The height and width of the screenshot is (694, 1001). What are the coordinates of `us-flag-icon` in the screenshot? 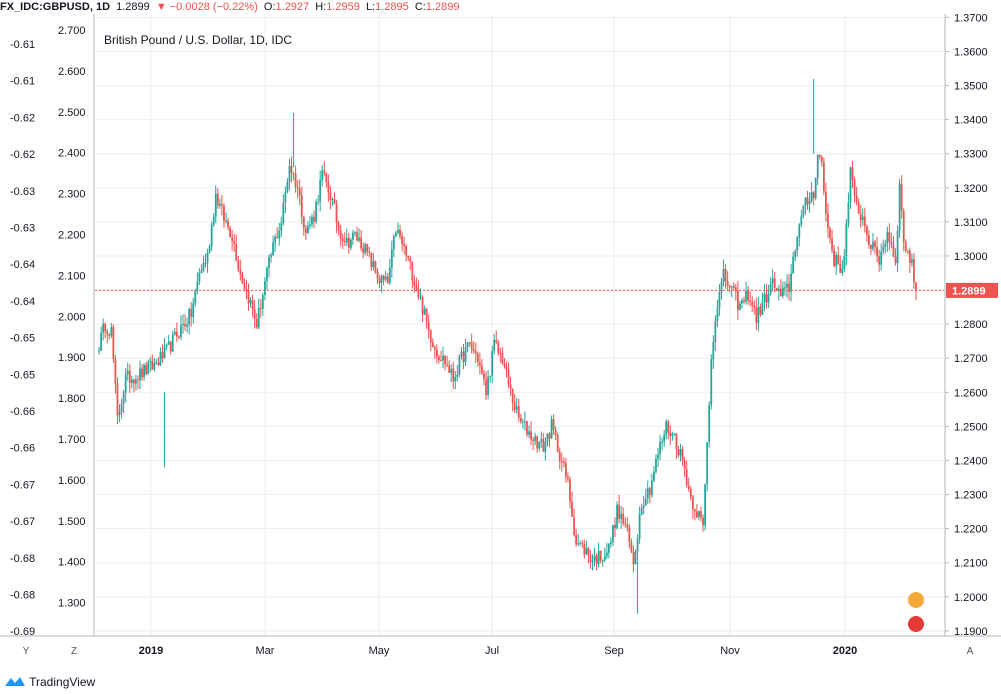 It's located at (916, 624).